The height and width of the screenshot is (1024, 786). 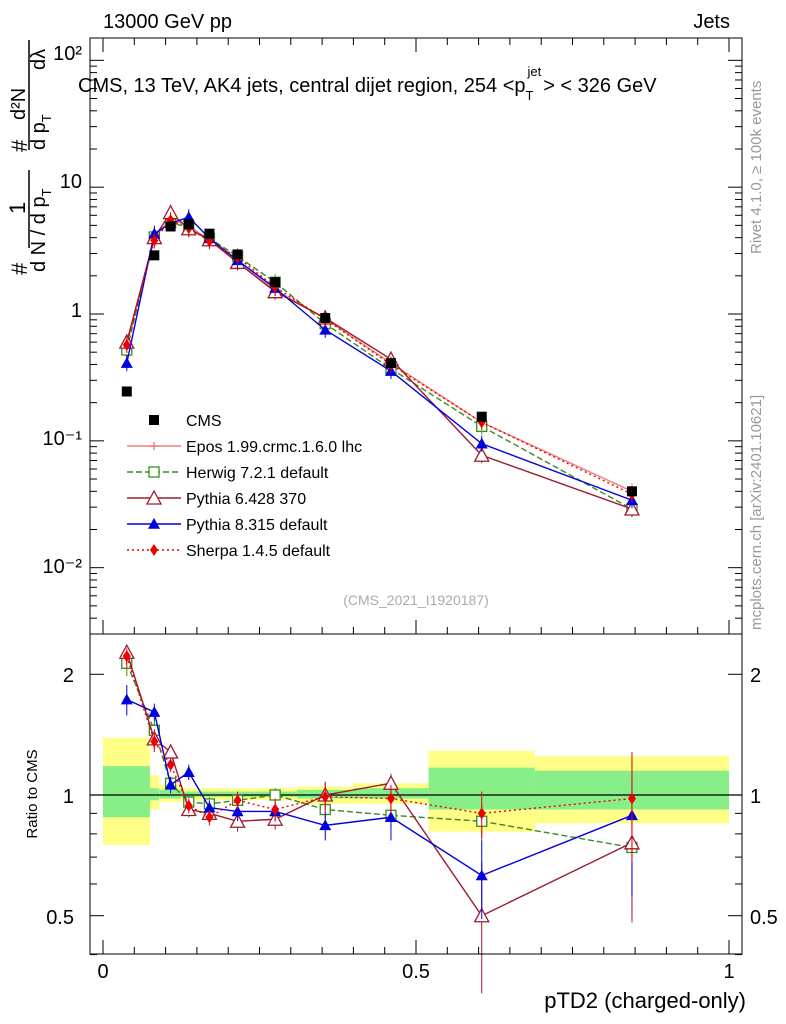 I want to click on y-tick-100: 10², so click(x=67, y=54).